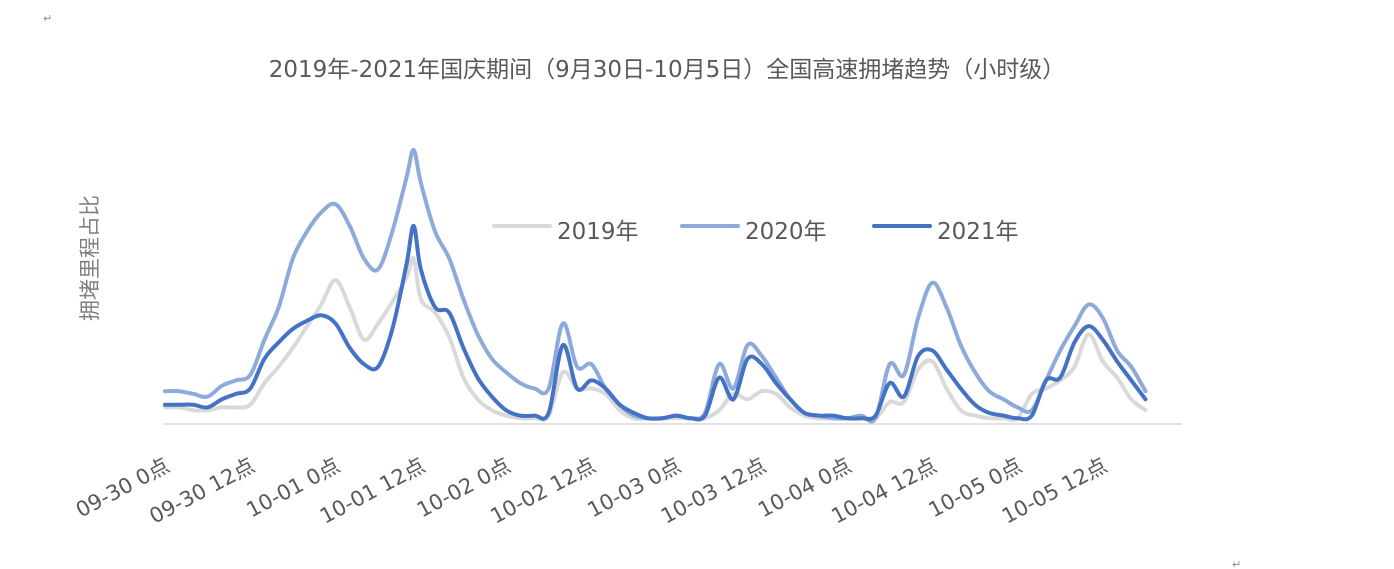 This screenshot has width=1394, height=569. Describe the element at coordinates (786, 232) in the screenshot. I see `legend-label-2020: 2020年` at that location.